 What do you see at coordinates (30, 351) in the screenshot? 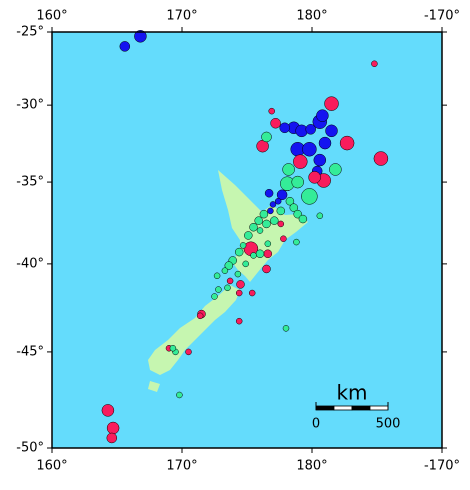
I see `y-tick-label: -45°` at bounding box center [30, 351].